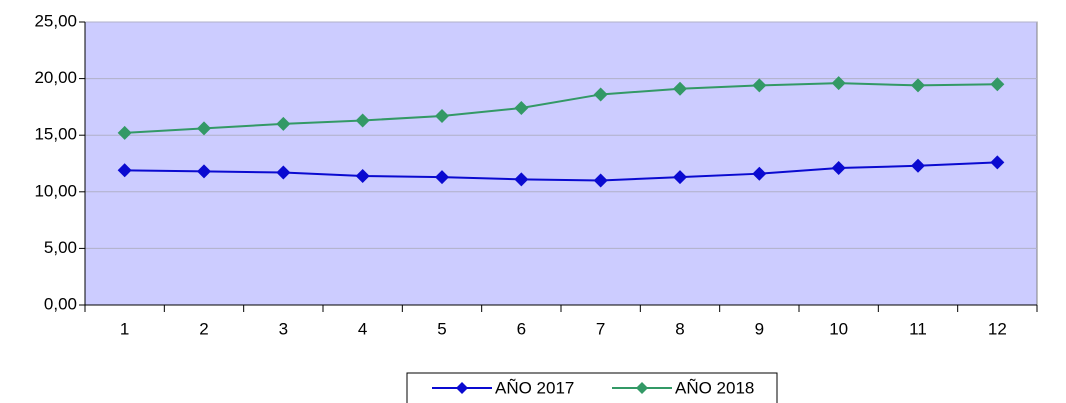 Image resolution: width=1066 pixels, height=403 pixels. What do you see at coordinates (714, 387) in the screenshot?
I see `legend-label: AÑO 2018` at bounding box center [714, 387].